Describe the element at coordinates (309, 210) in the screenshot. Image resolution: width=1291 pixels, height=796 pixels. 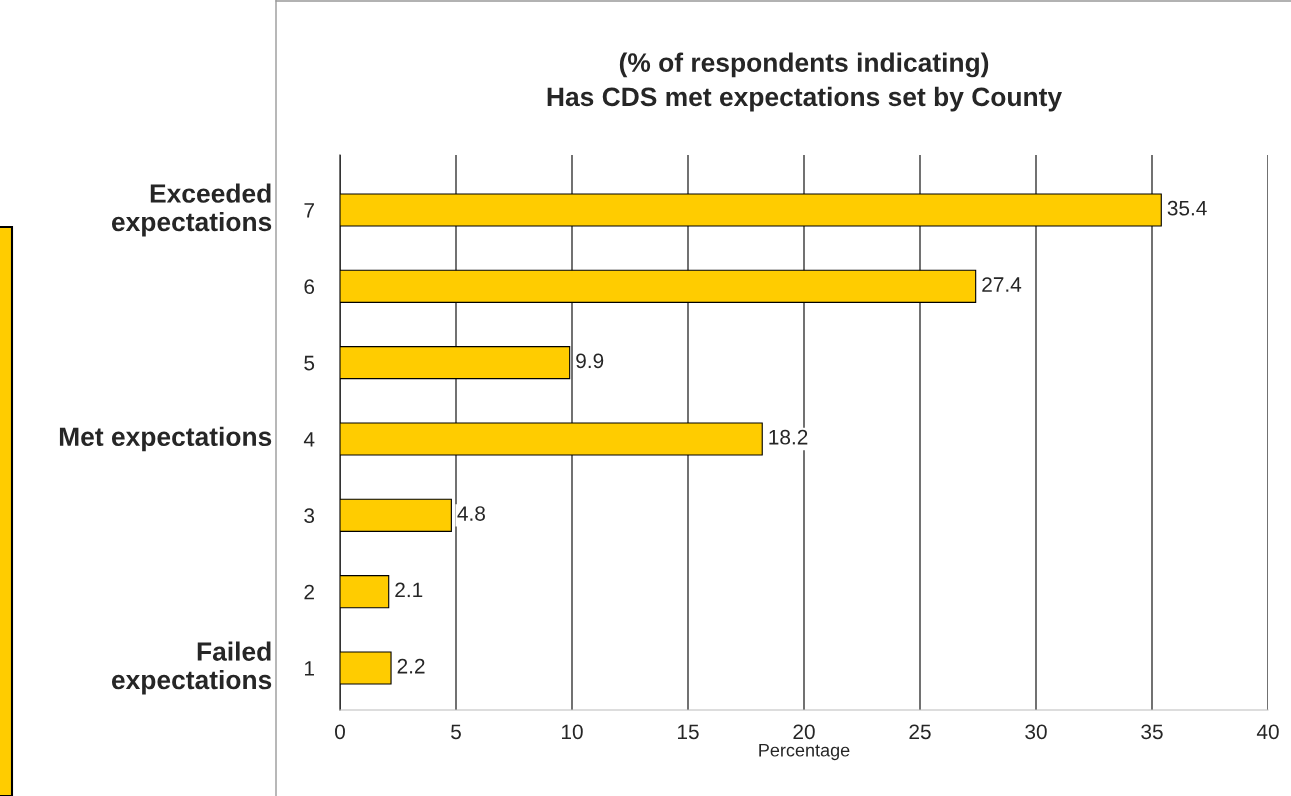
I see `y-tick-label: 7` at that location.